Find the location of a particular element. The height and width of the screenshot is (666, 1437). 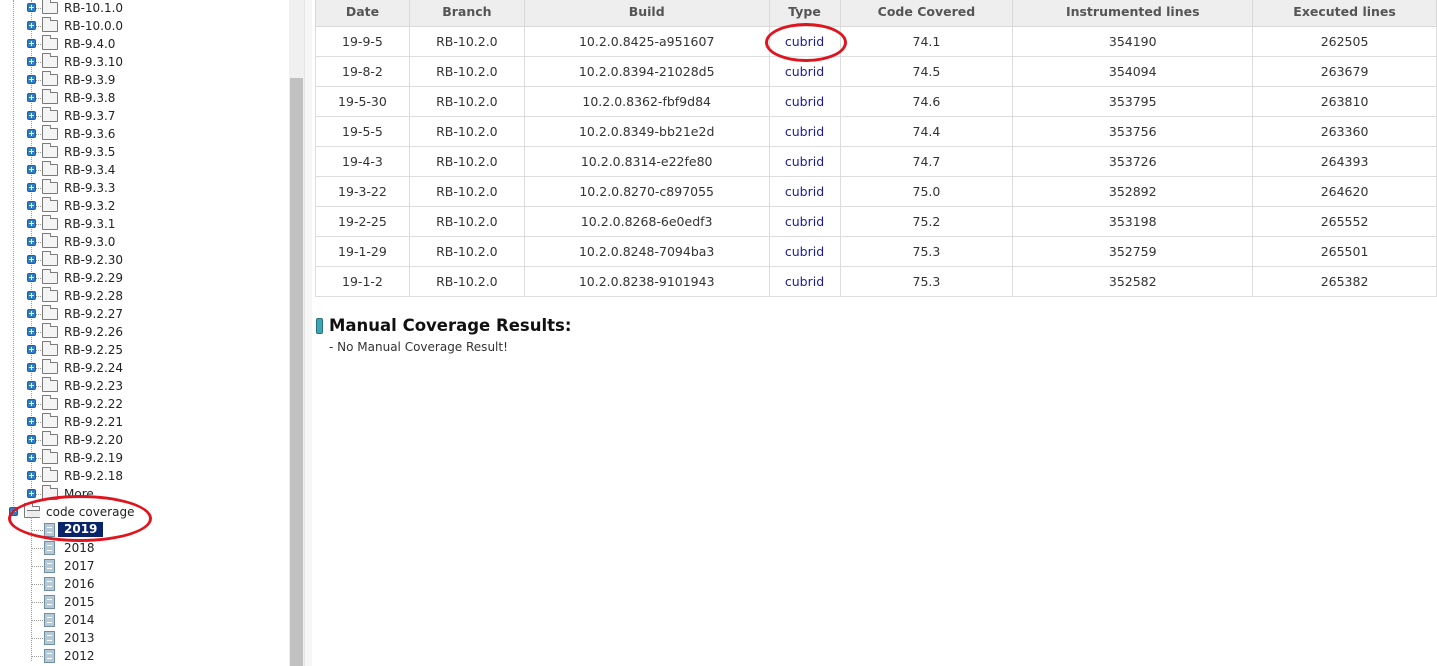

tree-item-year: 2018 is located at coordinates (144, 548).